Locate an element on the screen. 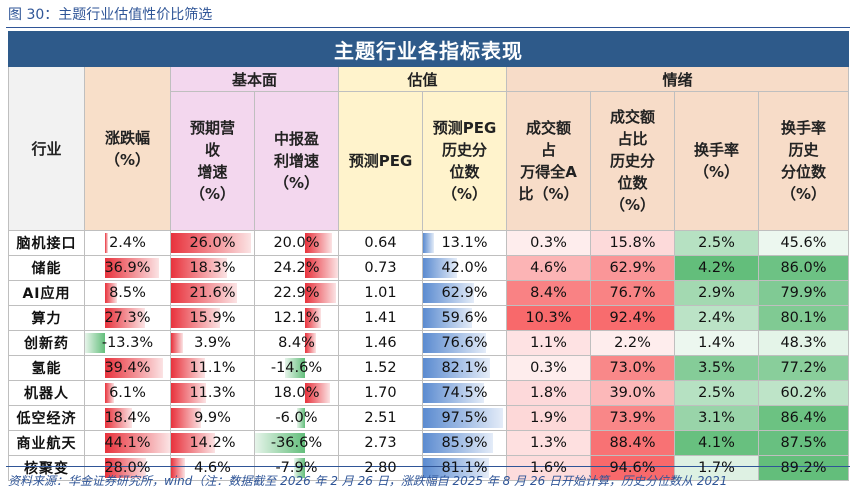 This screenshot has height=494, width=856. cell-value: 3.1% is located at coordinates (716, 418).